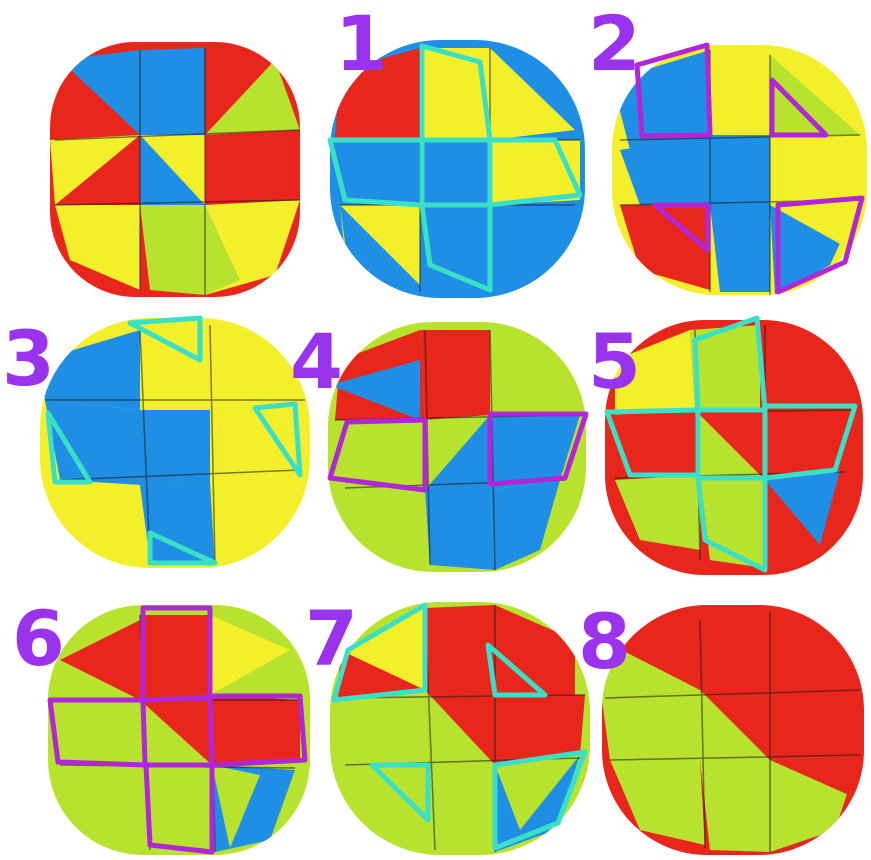 Image resolution: width=871 pixels, height=860 pixels. Describe the element at coordinates (38, 638) in the screenshot. I see `step-label-6: 6` at that location.